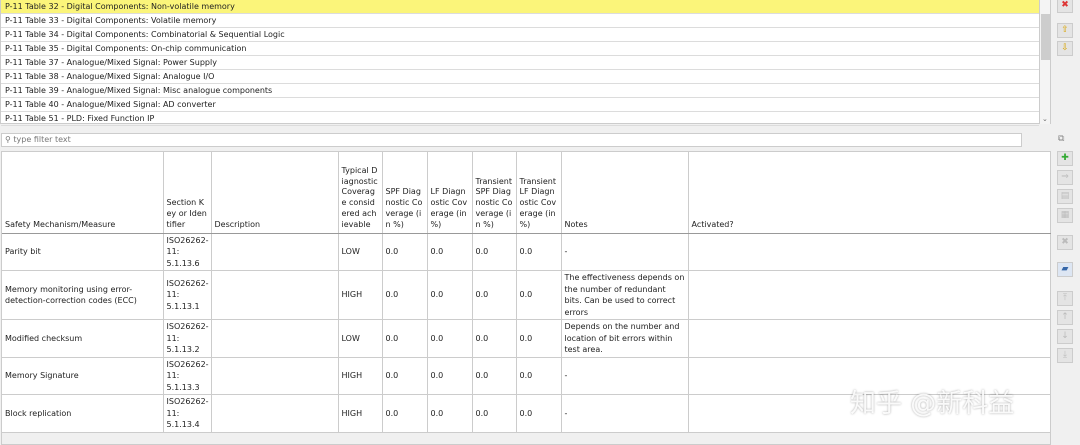 The height and width of the screenshot is (445, 1080). I want to click on column-header: Notes, so click(625, 193).